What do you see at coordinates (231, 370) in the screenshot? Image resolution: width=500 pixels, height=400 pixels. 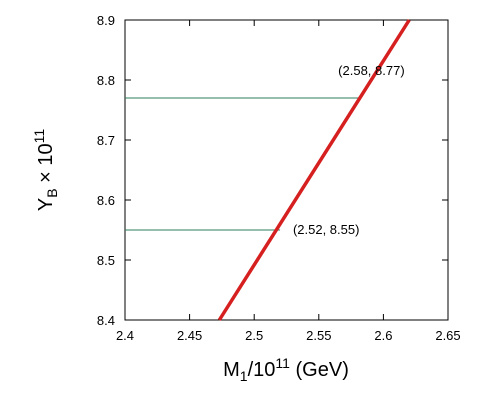 I see `x-axis-label-base: M` at bounding box center [231, 370].